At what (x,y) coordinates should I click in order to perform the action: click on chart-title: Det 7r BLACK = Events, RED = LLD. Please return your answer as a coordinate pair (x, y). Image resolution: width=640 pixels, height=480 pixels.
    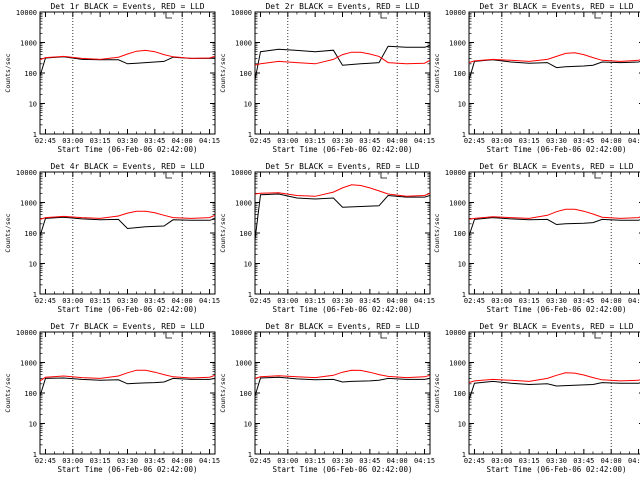
    Looking at the image, I should click on (127, 326).